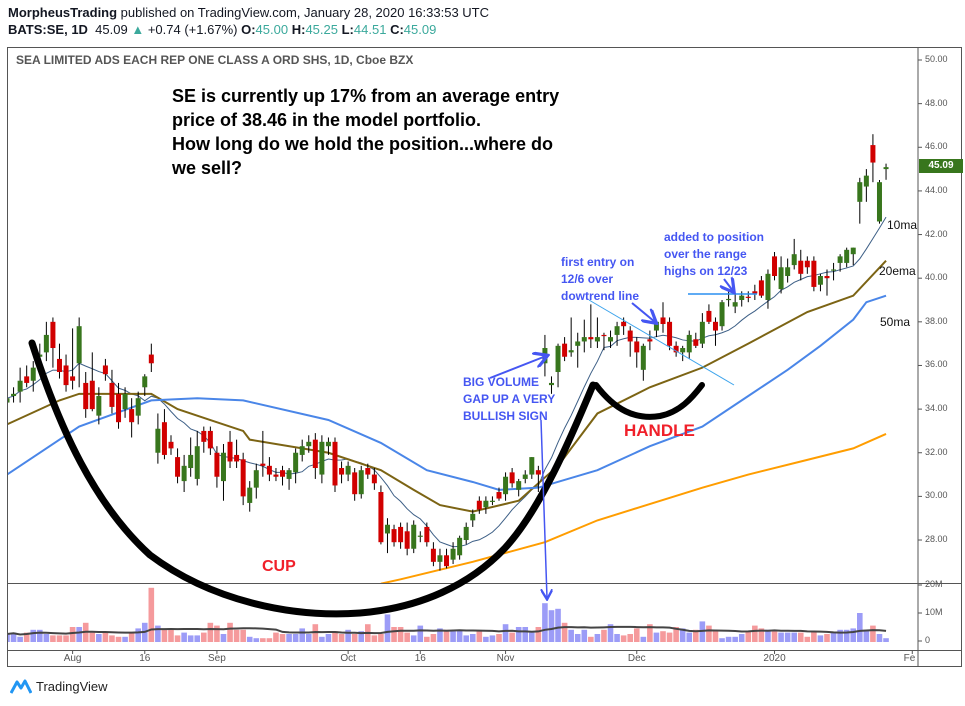 The width and height of the screenshot is (965, 706). What do you see at coordinates (48, 29) in the screenshot?
I see `symbol-label: BATS:SE, 1D` at bounding box center [48, 29].